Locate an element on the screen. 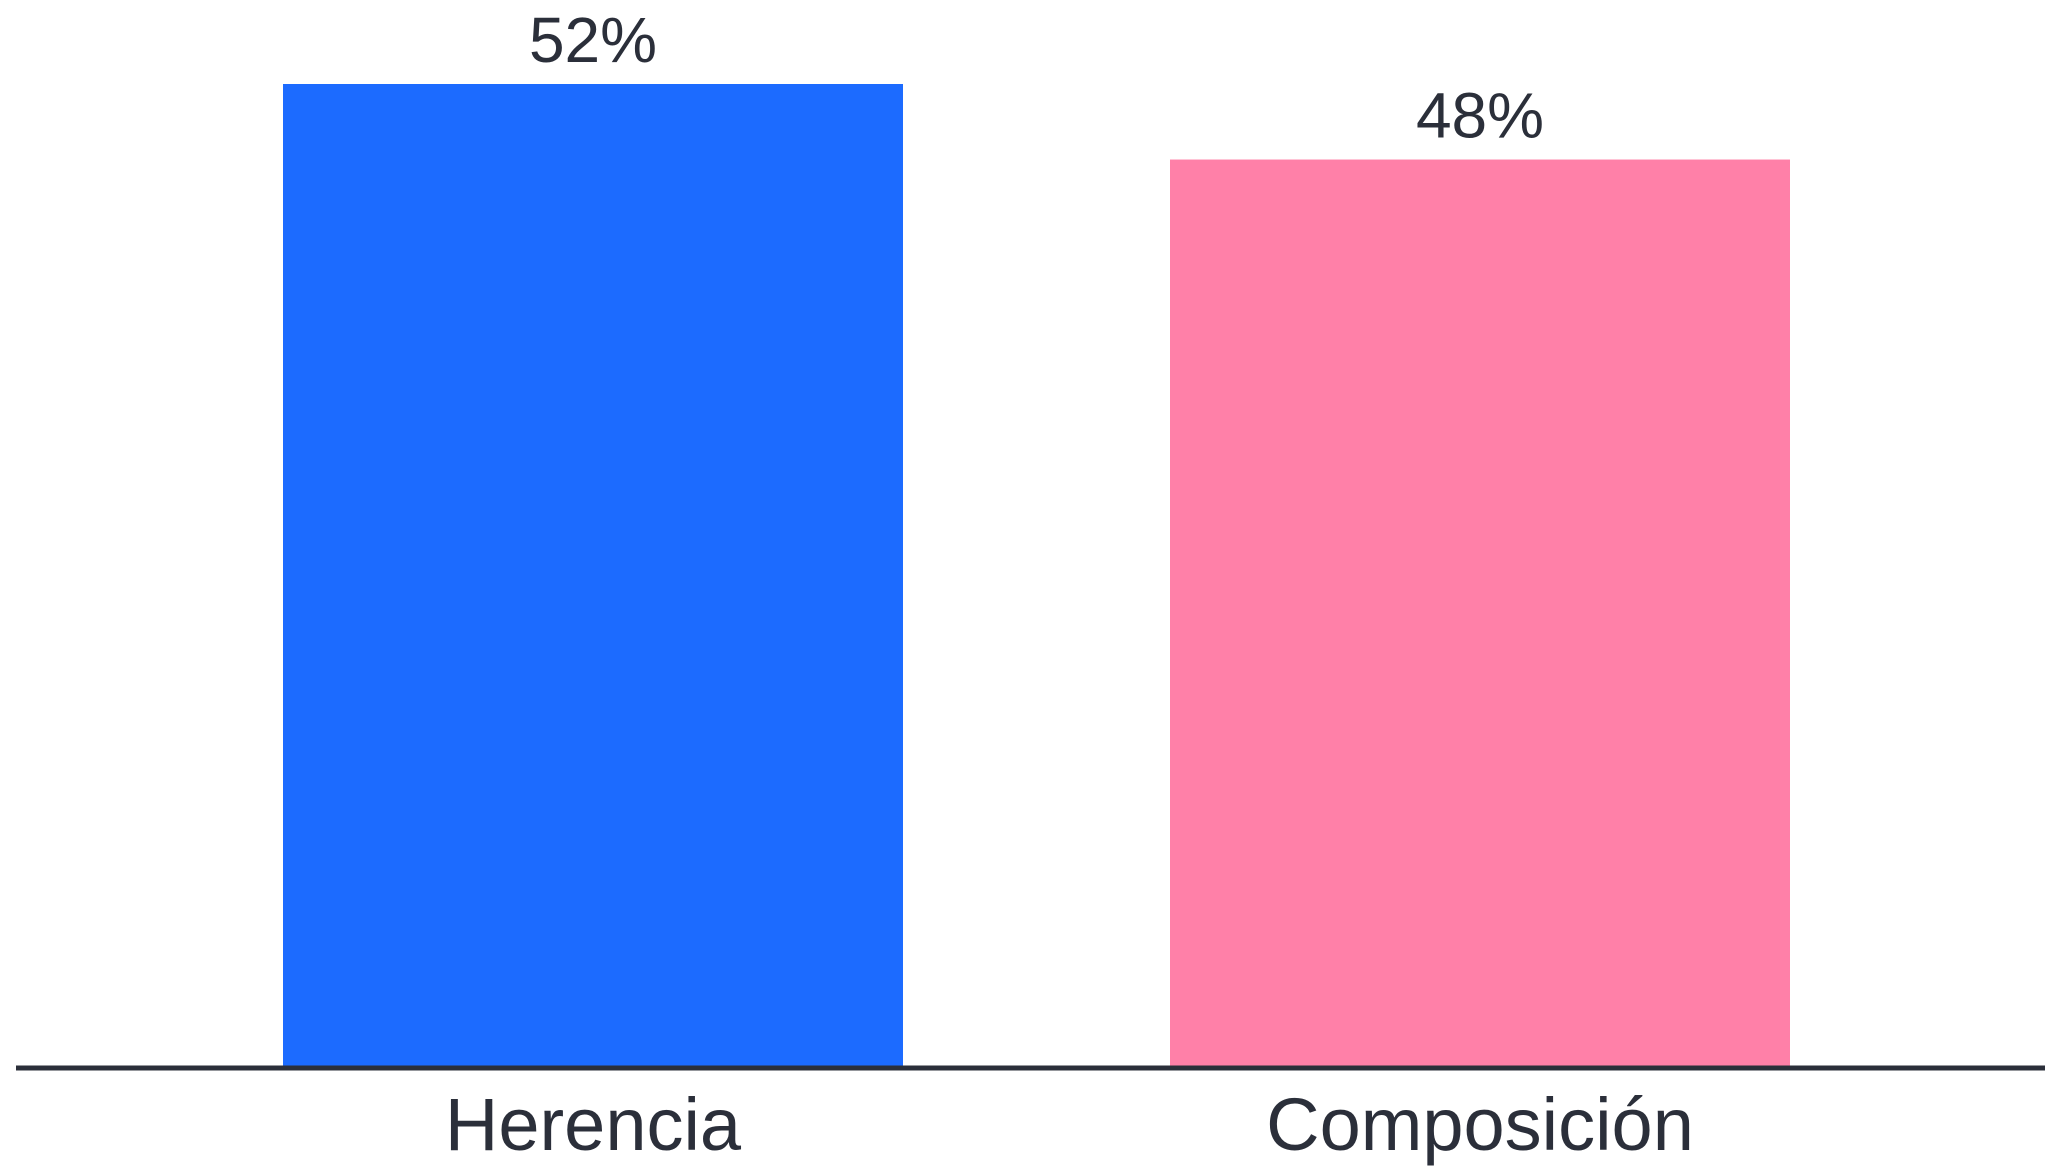  value-labels-group: 52% 48% is located at coordinates (1036, 78).